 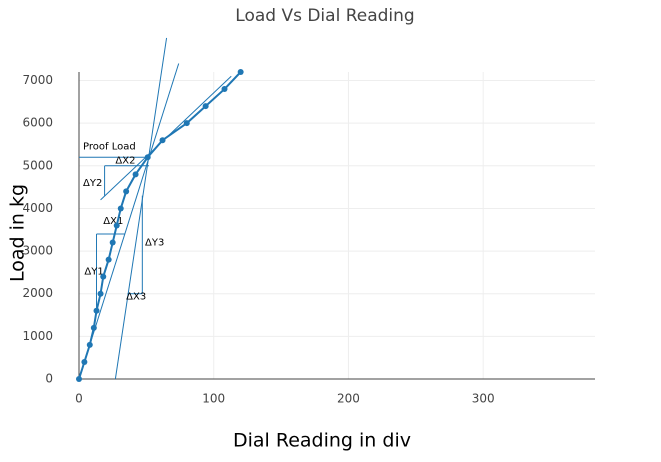 I want to click on annotation: ΔX1, so click(x=113, y=221).